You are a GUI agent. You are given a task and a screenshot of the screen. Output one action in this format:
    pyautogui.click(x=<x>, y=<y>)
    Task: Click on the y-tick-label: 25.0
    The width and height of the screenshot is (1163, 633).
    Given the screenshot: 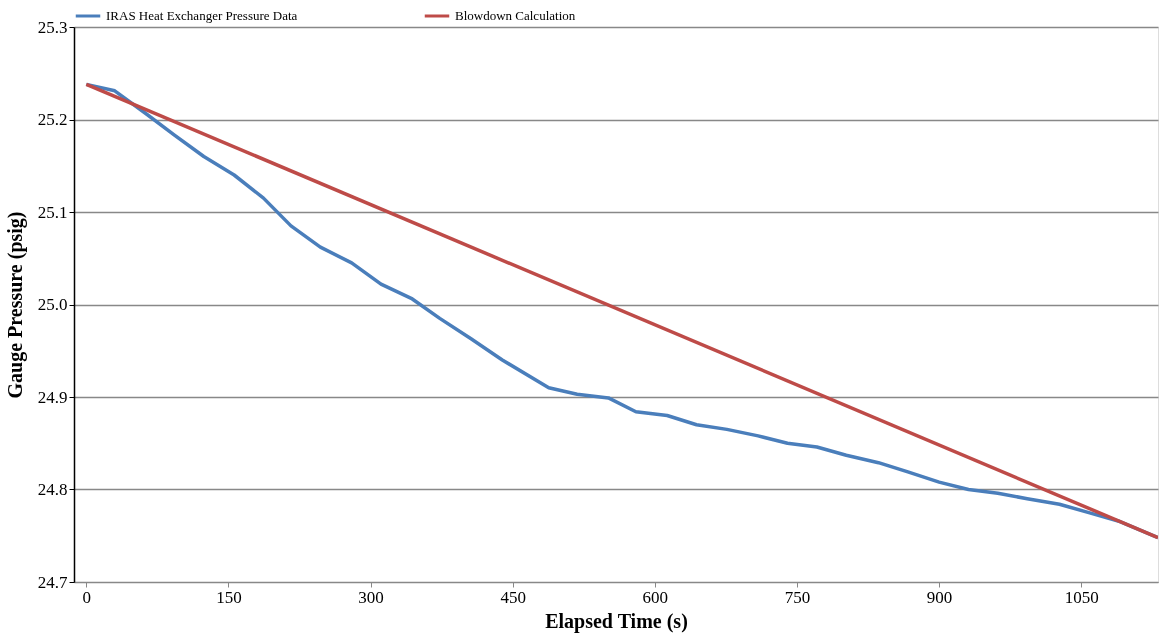 What is the action you would take?
    pyautogui.click(x=52, y=304)
    